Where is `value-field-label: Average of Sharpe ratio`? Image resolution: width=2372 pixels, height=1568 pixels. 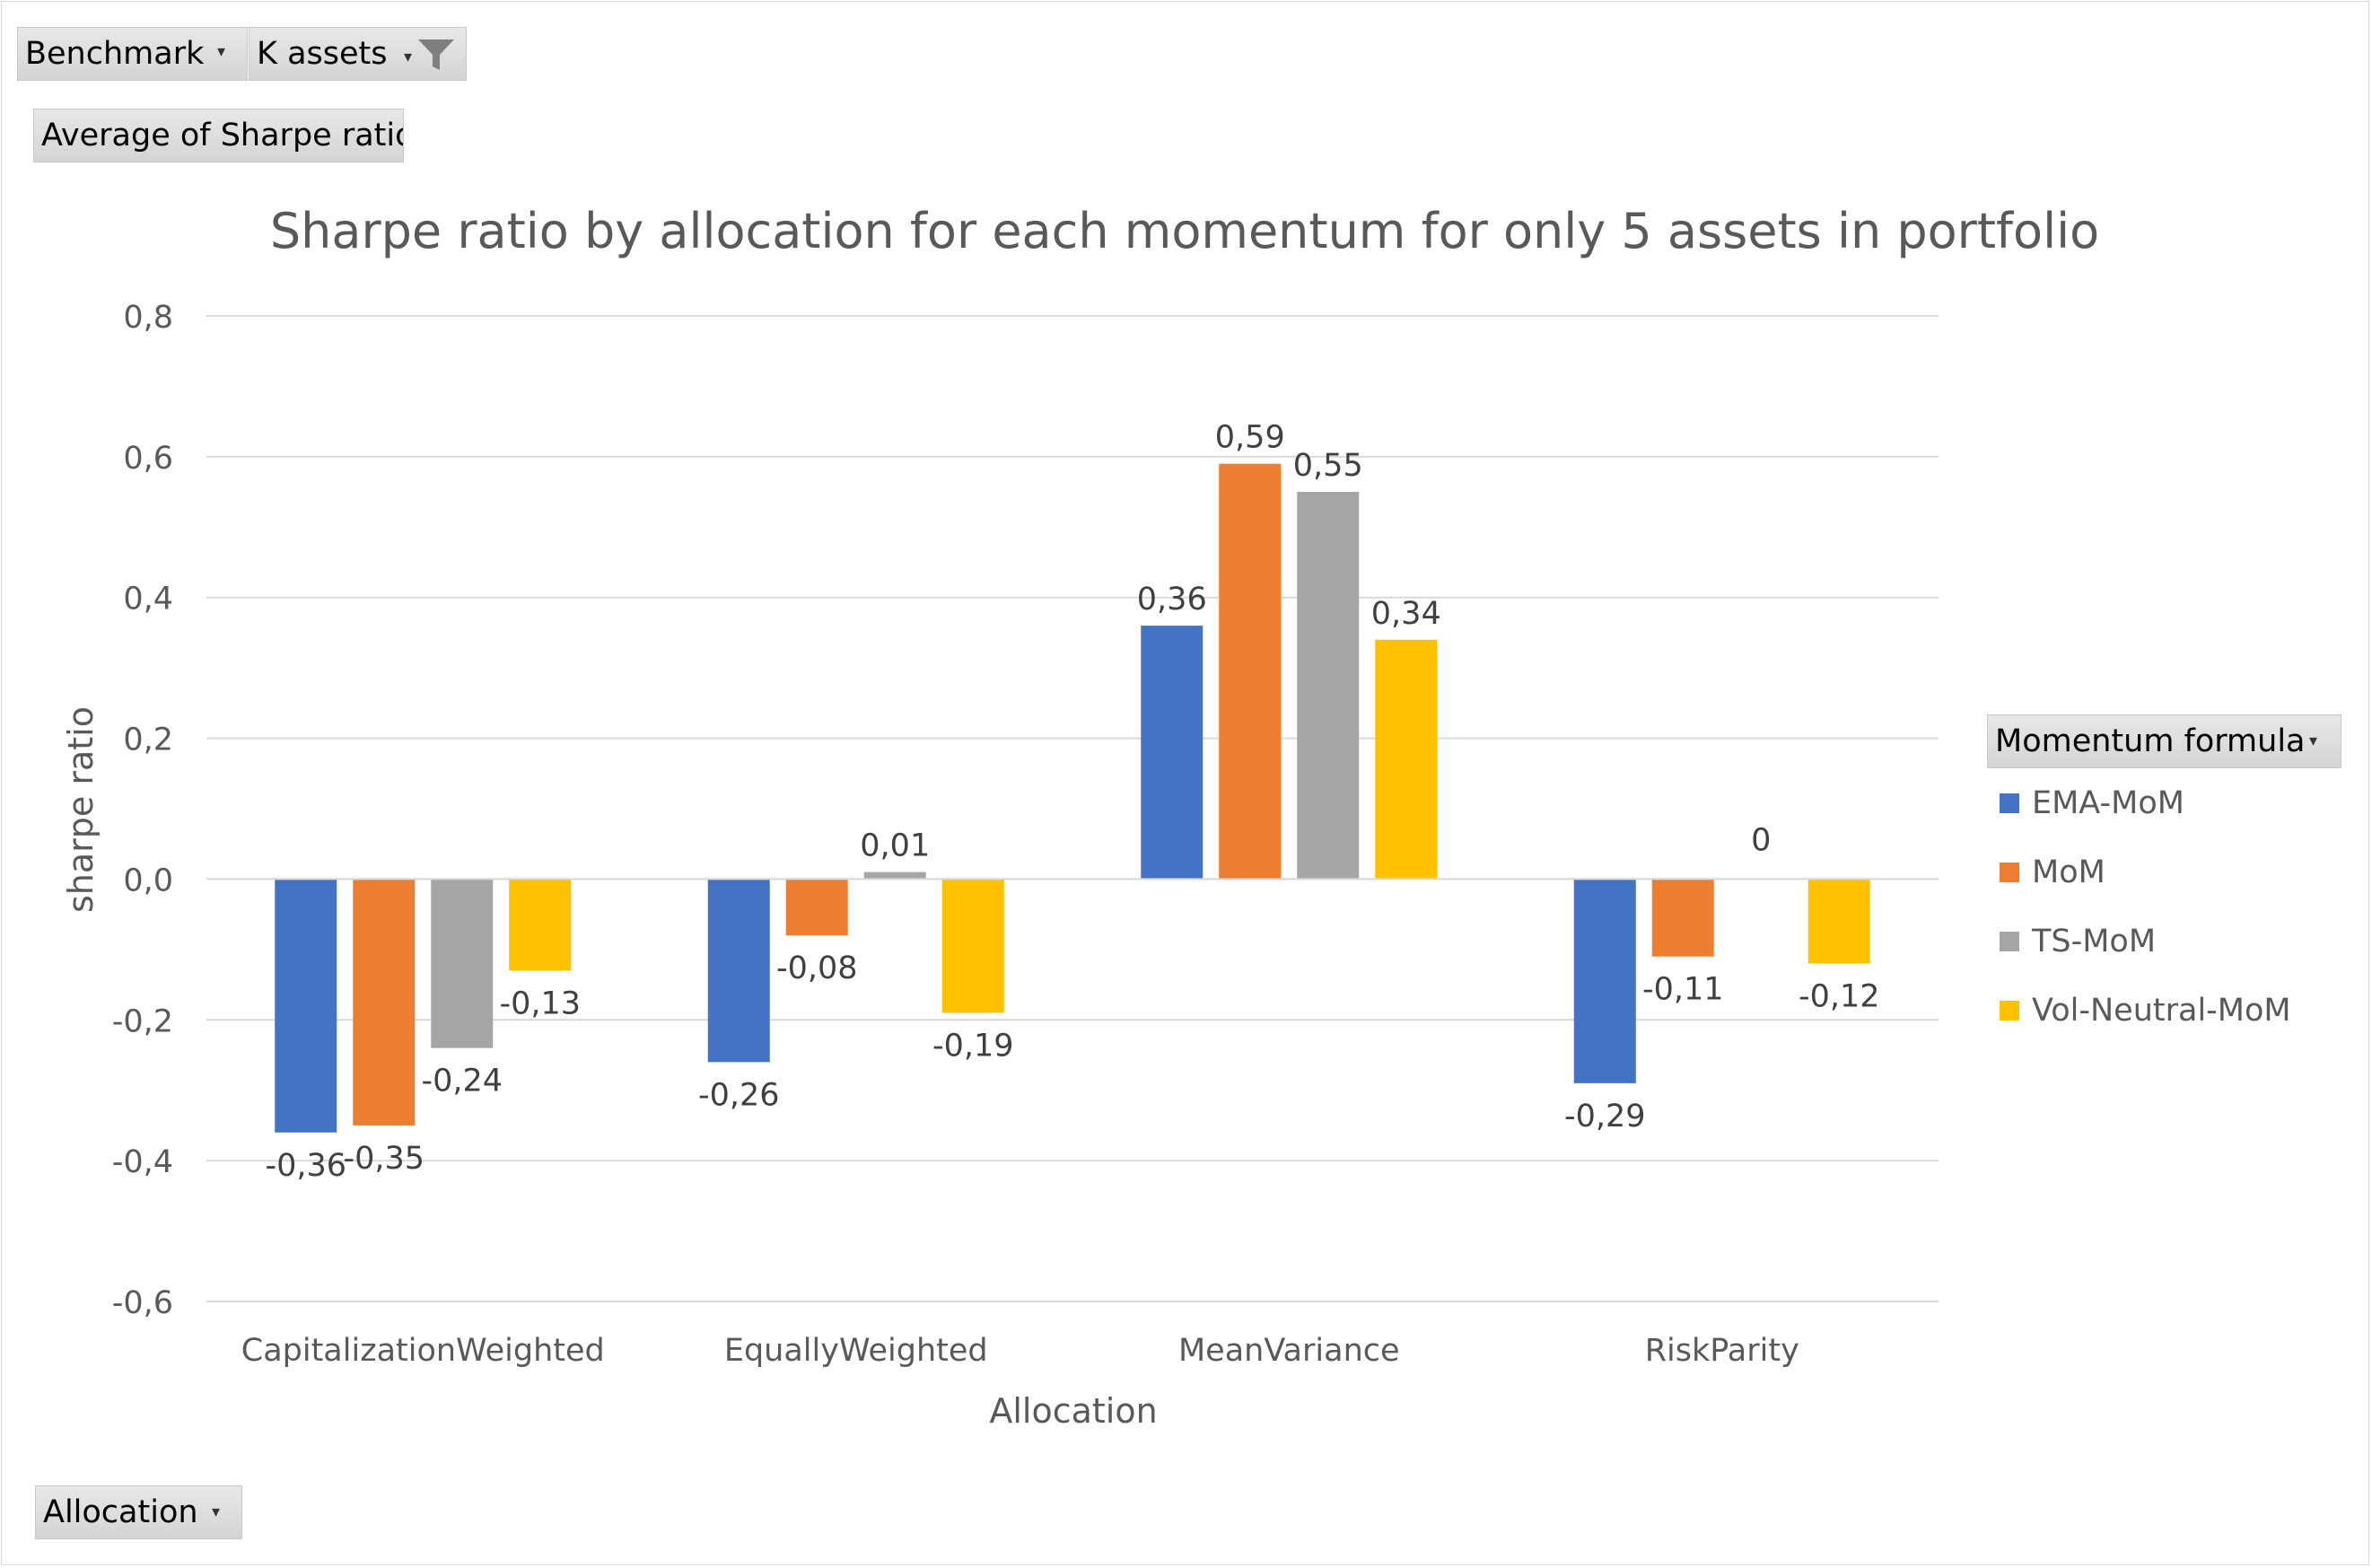 value-field-label: Average of Sharpe ratio is located at coordinates (223, 135).